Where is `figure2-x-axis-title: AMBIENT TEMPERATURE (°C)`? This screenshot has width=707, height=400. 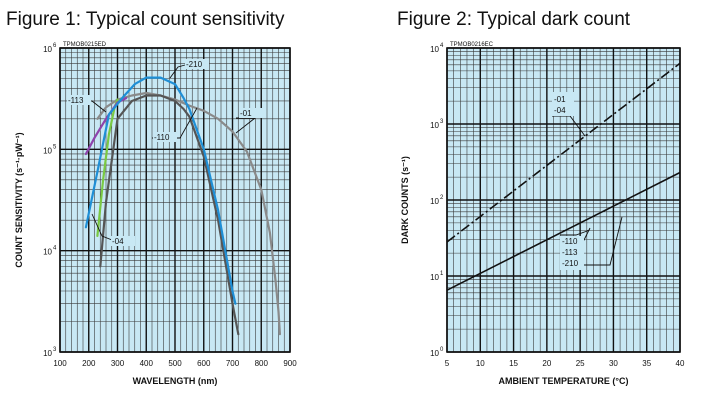
figure2-x-axis-title: AMBIENT TEMPERATURE (°C) is located at coordinates (564, 381).